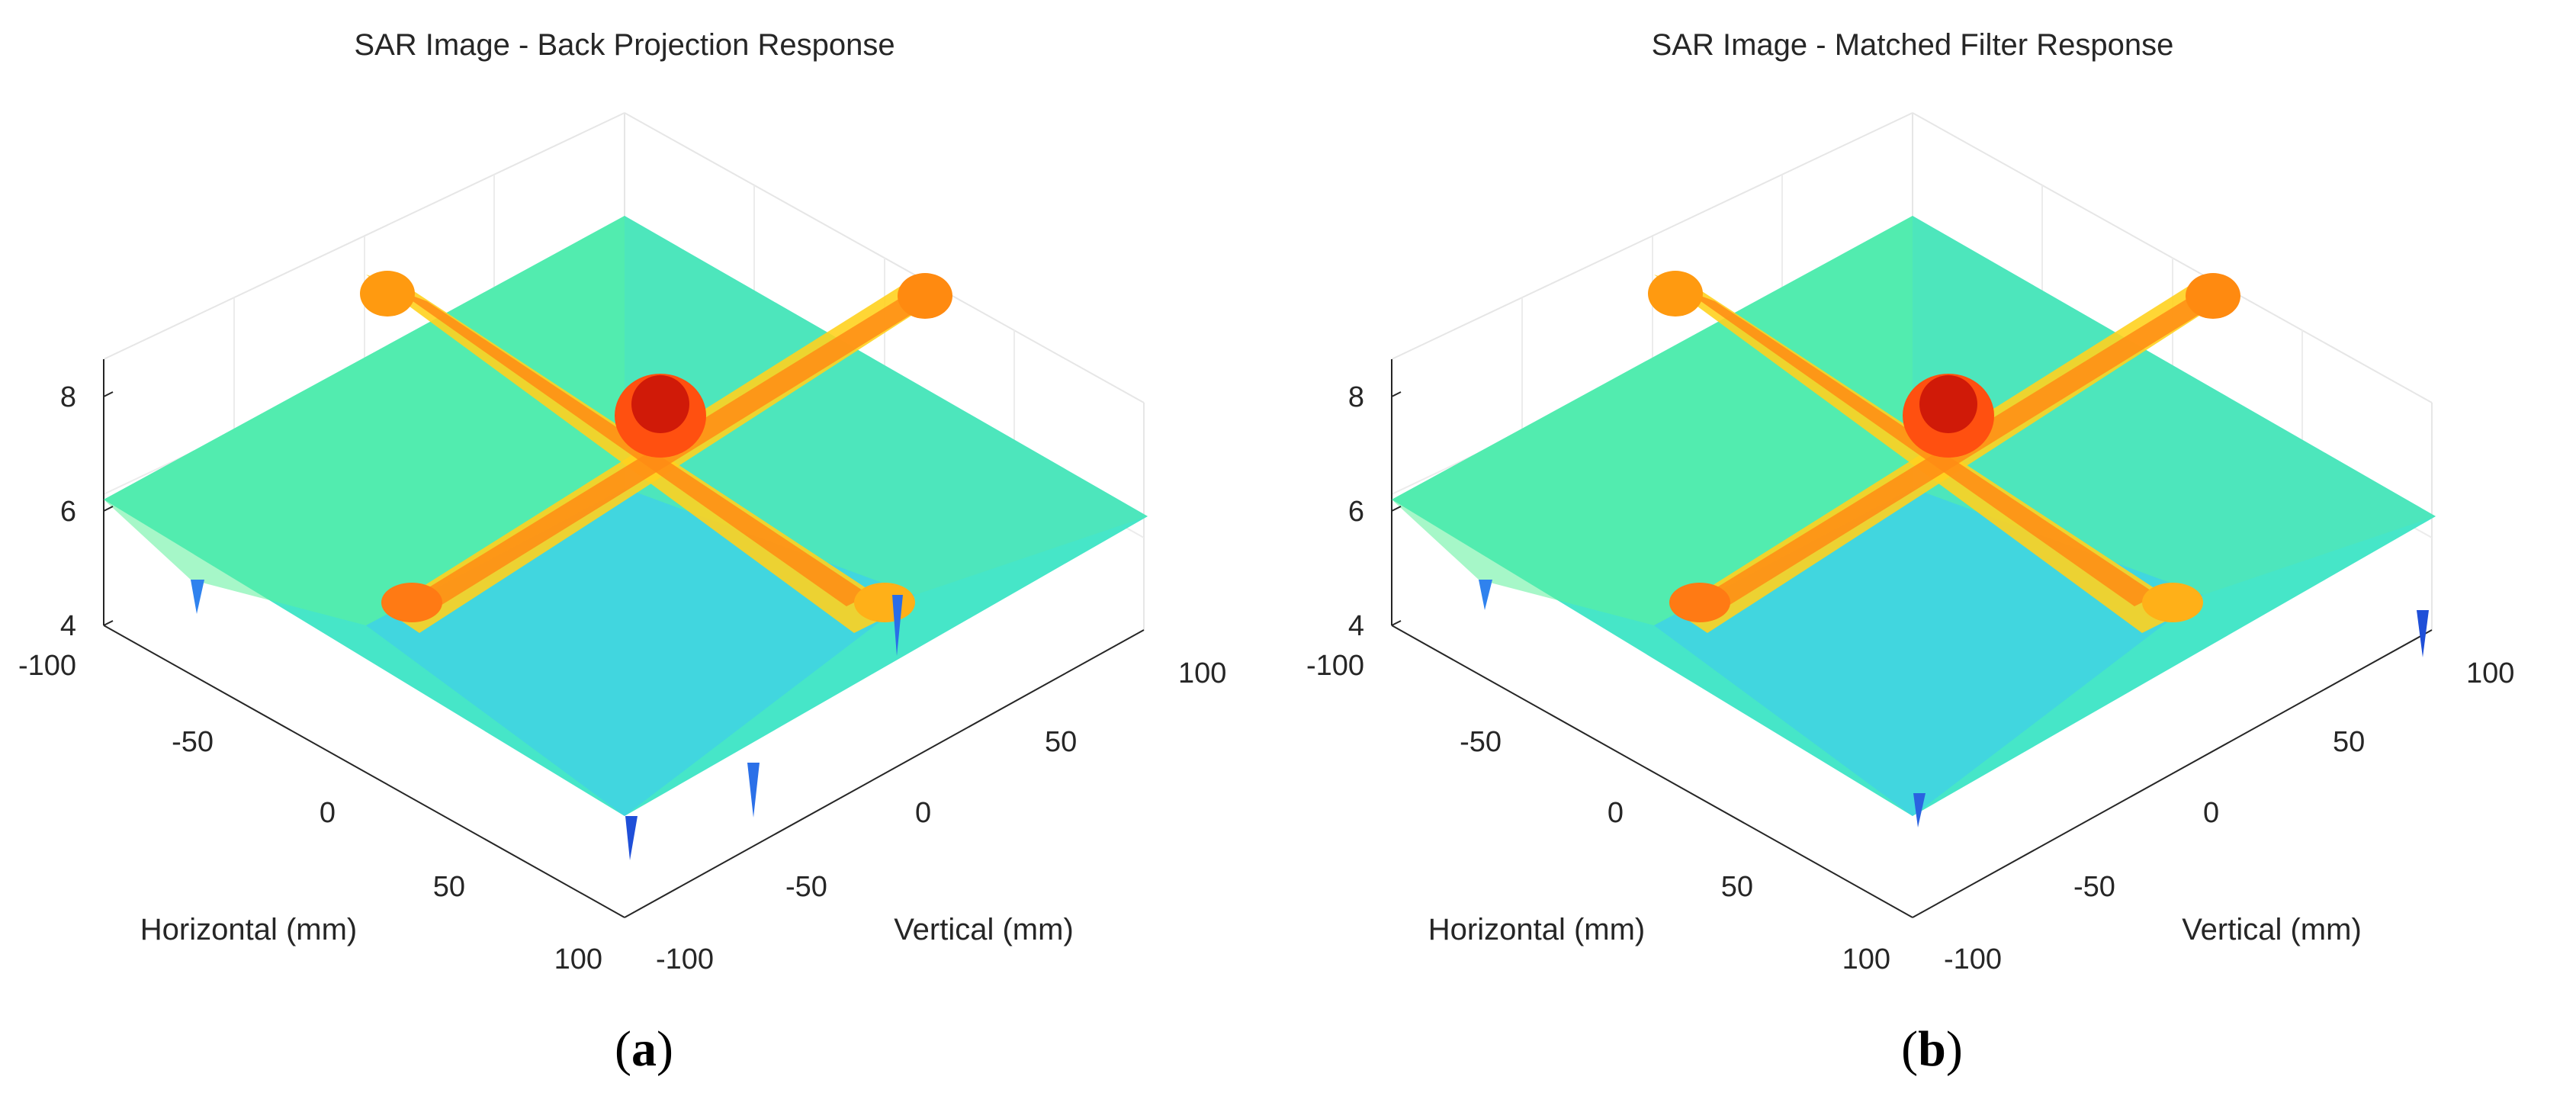  What do you see at coordinates (897, 625) in the screenshot?
I see `surface-dip-far-right` at bounding box center [897, 625].